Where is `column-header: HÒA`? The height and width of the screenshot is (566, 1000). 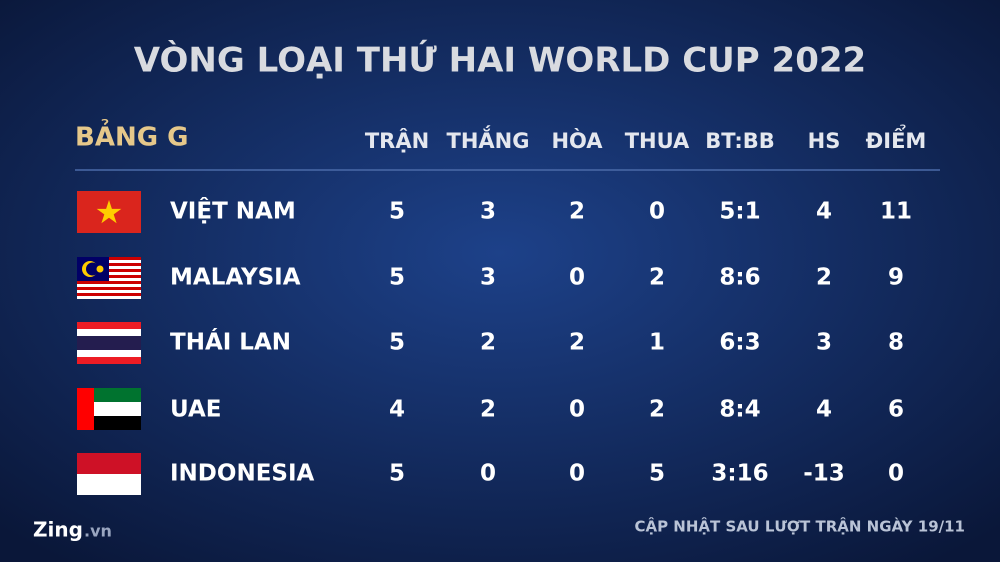 column-header: HÒA is located at coordinates (577, 140).